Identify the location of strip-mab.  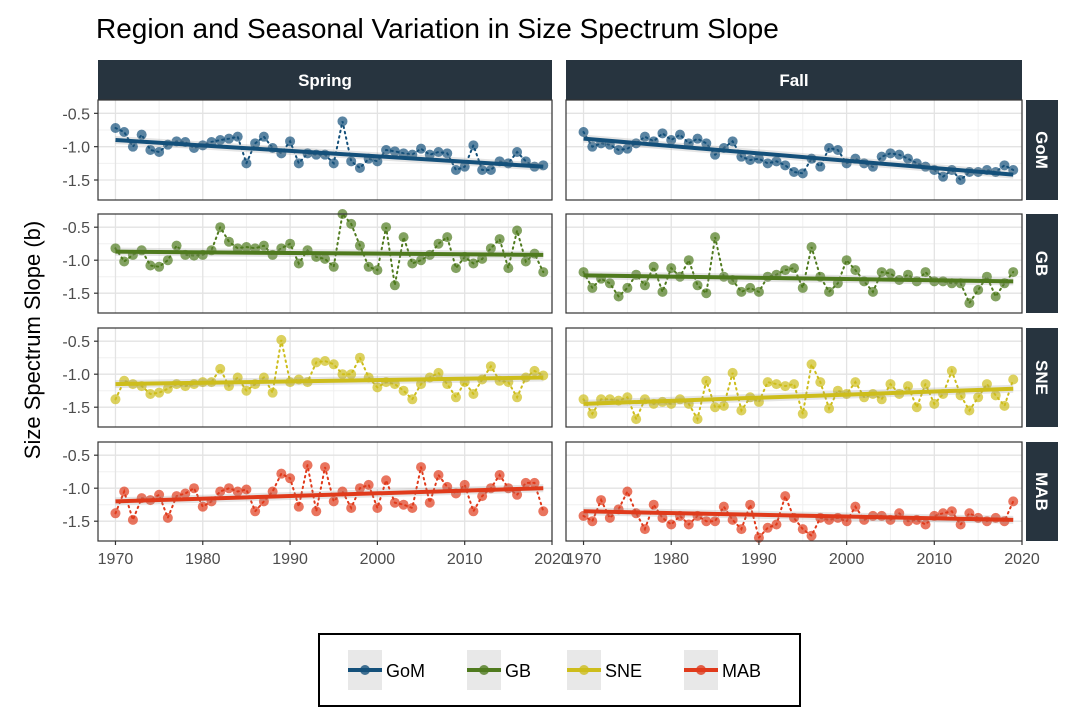
(1042, 491).